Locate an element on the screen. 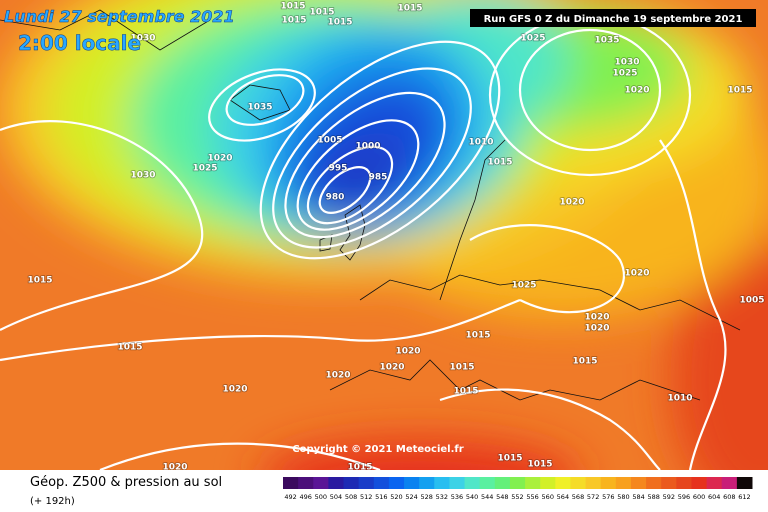  scale-label: 580 is located at coordinates (623, 497).